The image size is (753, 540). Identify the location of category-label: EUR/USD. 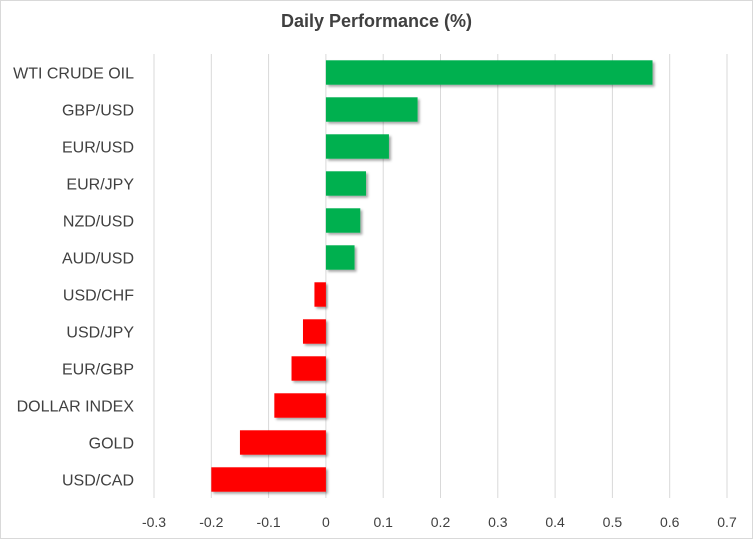
(98, 148).